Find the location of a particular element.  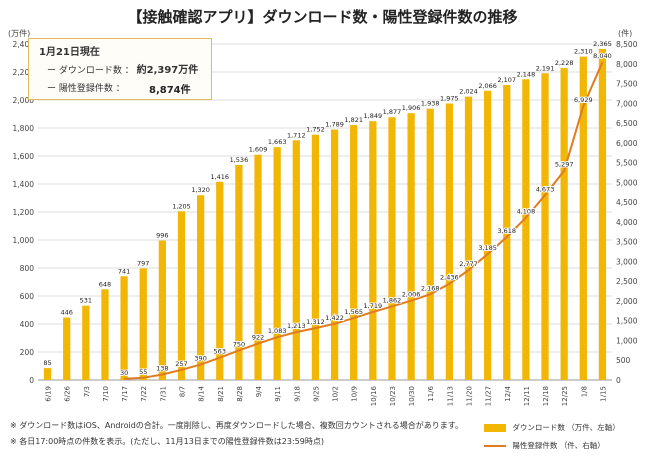

x-tick-label: 12/4 is located at coordinates (508, 393).